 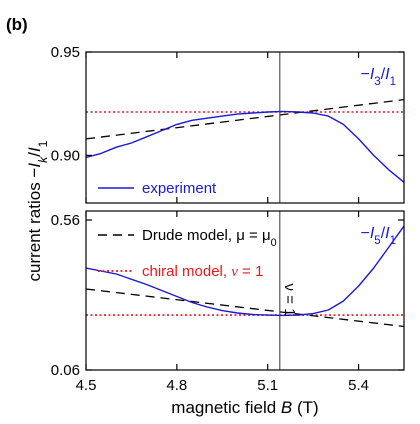 What do you see at coordinates (209, 238) in the screenshot?
I see `legend-label-1: Drude model, μ = μ0` at bounding box center [209, 238].